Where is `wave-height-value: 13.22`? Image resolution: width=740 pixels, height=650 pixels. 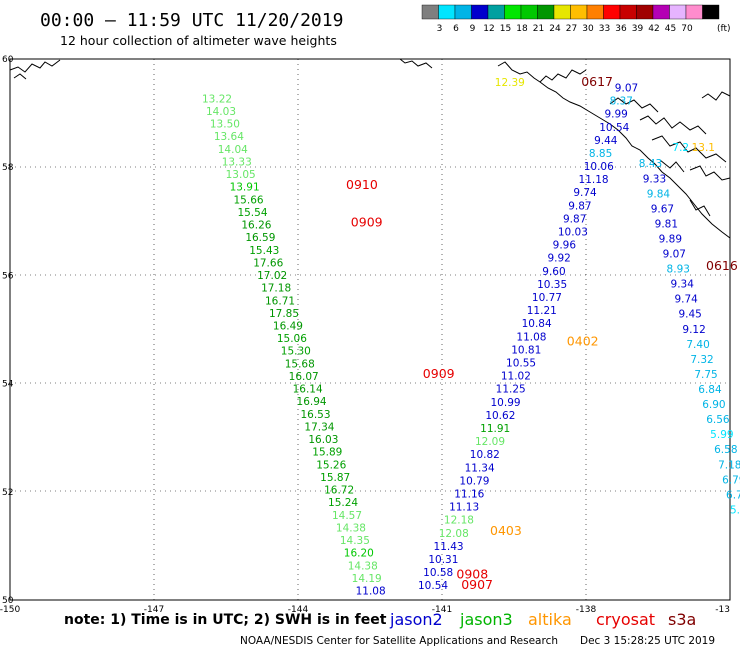
wave-height-value: 13.22 is located at coordinates (217, 99).